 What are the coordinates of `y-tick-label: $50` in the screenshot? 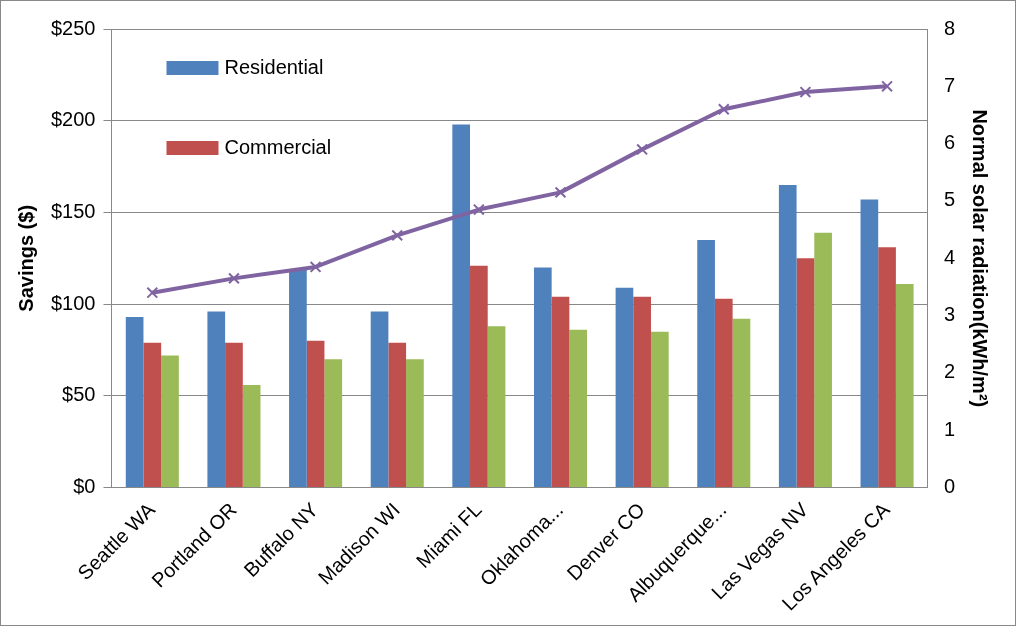 It's located at (79, 394).